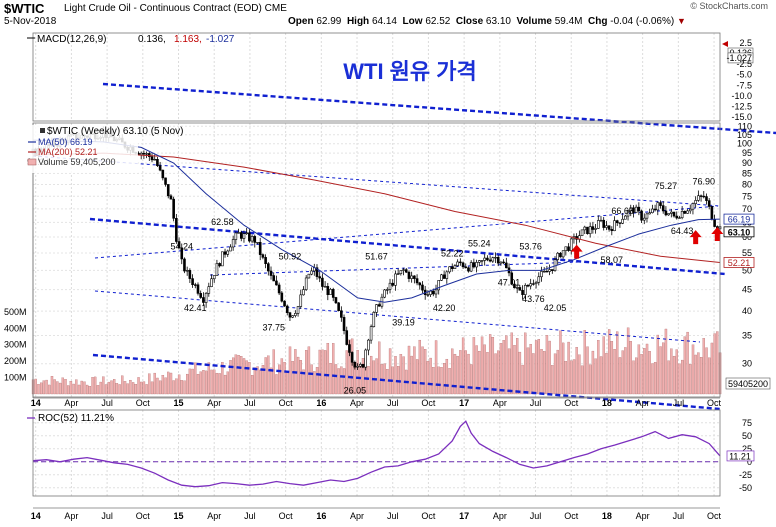  Describe the element at coordinates (452, 253) in the screenshot. I see `price-annotation: 52.22` at that location.